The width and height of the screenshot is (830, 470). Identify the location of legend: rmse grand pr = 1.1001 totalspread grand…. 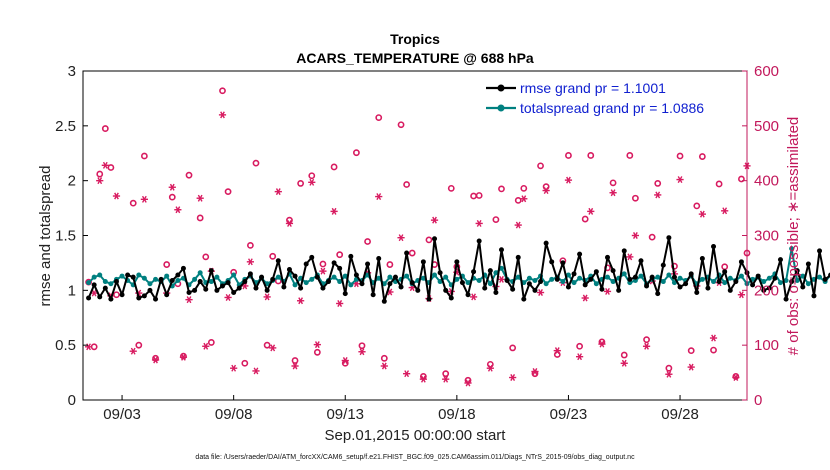
(611, 98).